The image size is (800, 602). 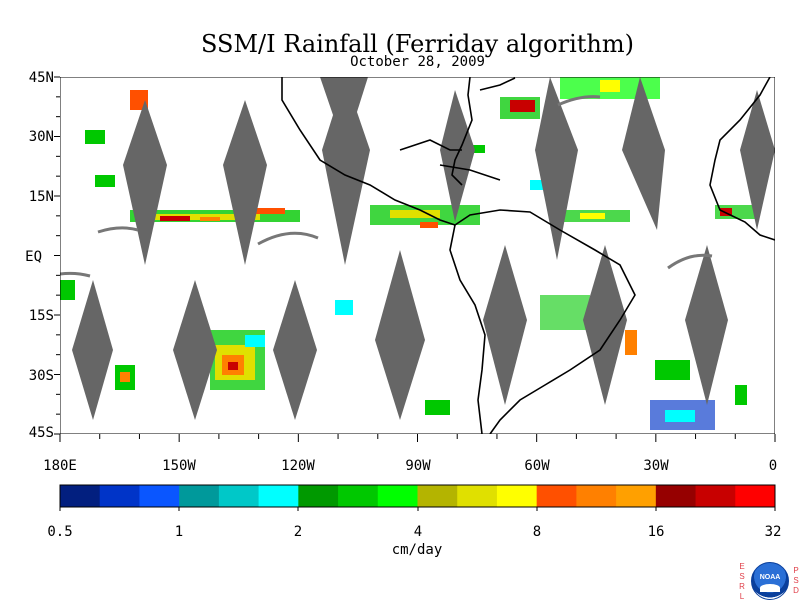 What do you see at coordinates (580, 98) in the screenshot?
I see `rain-cluster-atlantic-north` at bounding box center [580, 98].